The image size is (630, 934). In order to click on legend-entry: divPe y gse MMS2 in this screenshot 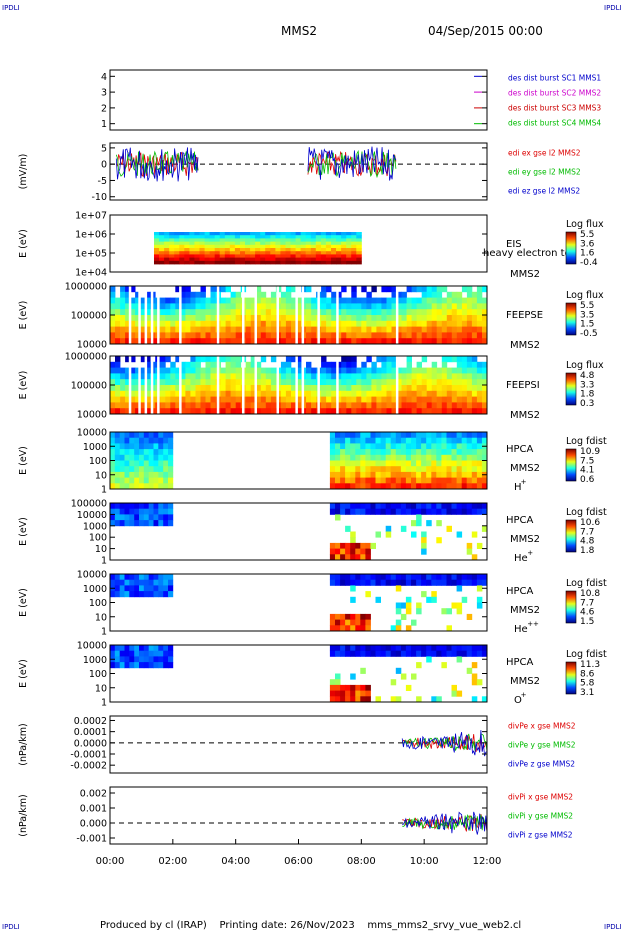, I will do `click(542, 745)`.